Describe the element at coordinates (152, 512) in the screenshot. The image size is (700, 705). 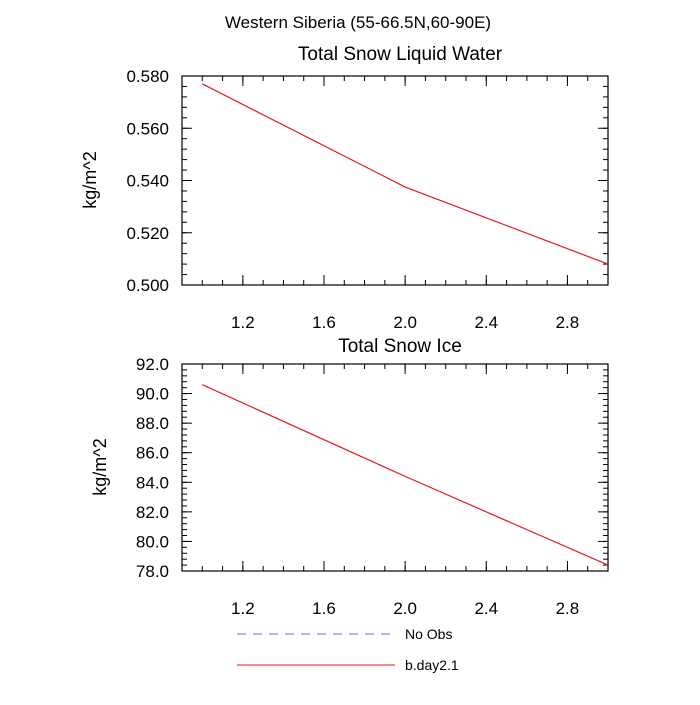
I see `y-tick-label: 82.0` at that location.